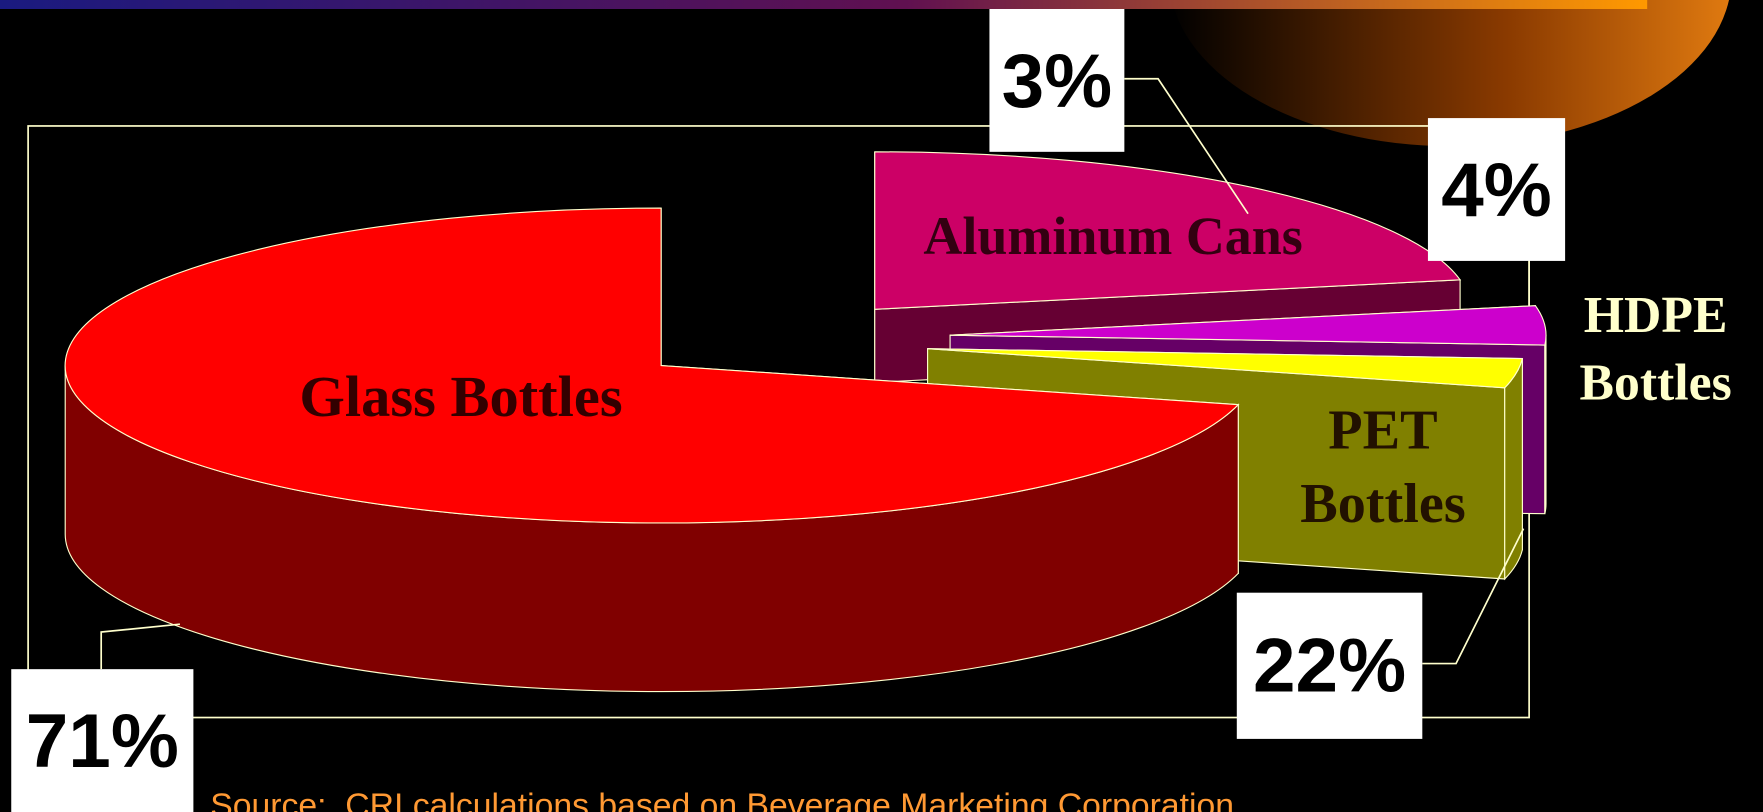 The height and width of the screenshot is (812, 1763). I want to click on value-label: 3%, so click(1057, 80).